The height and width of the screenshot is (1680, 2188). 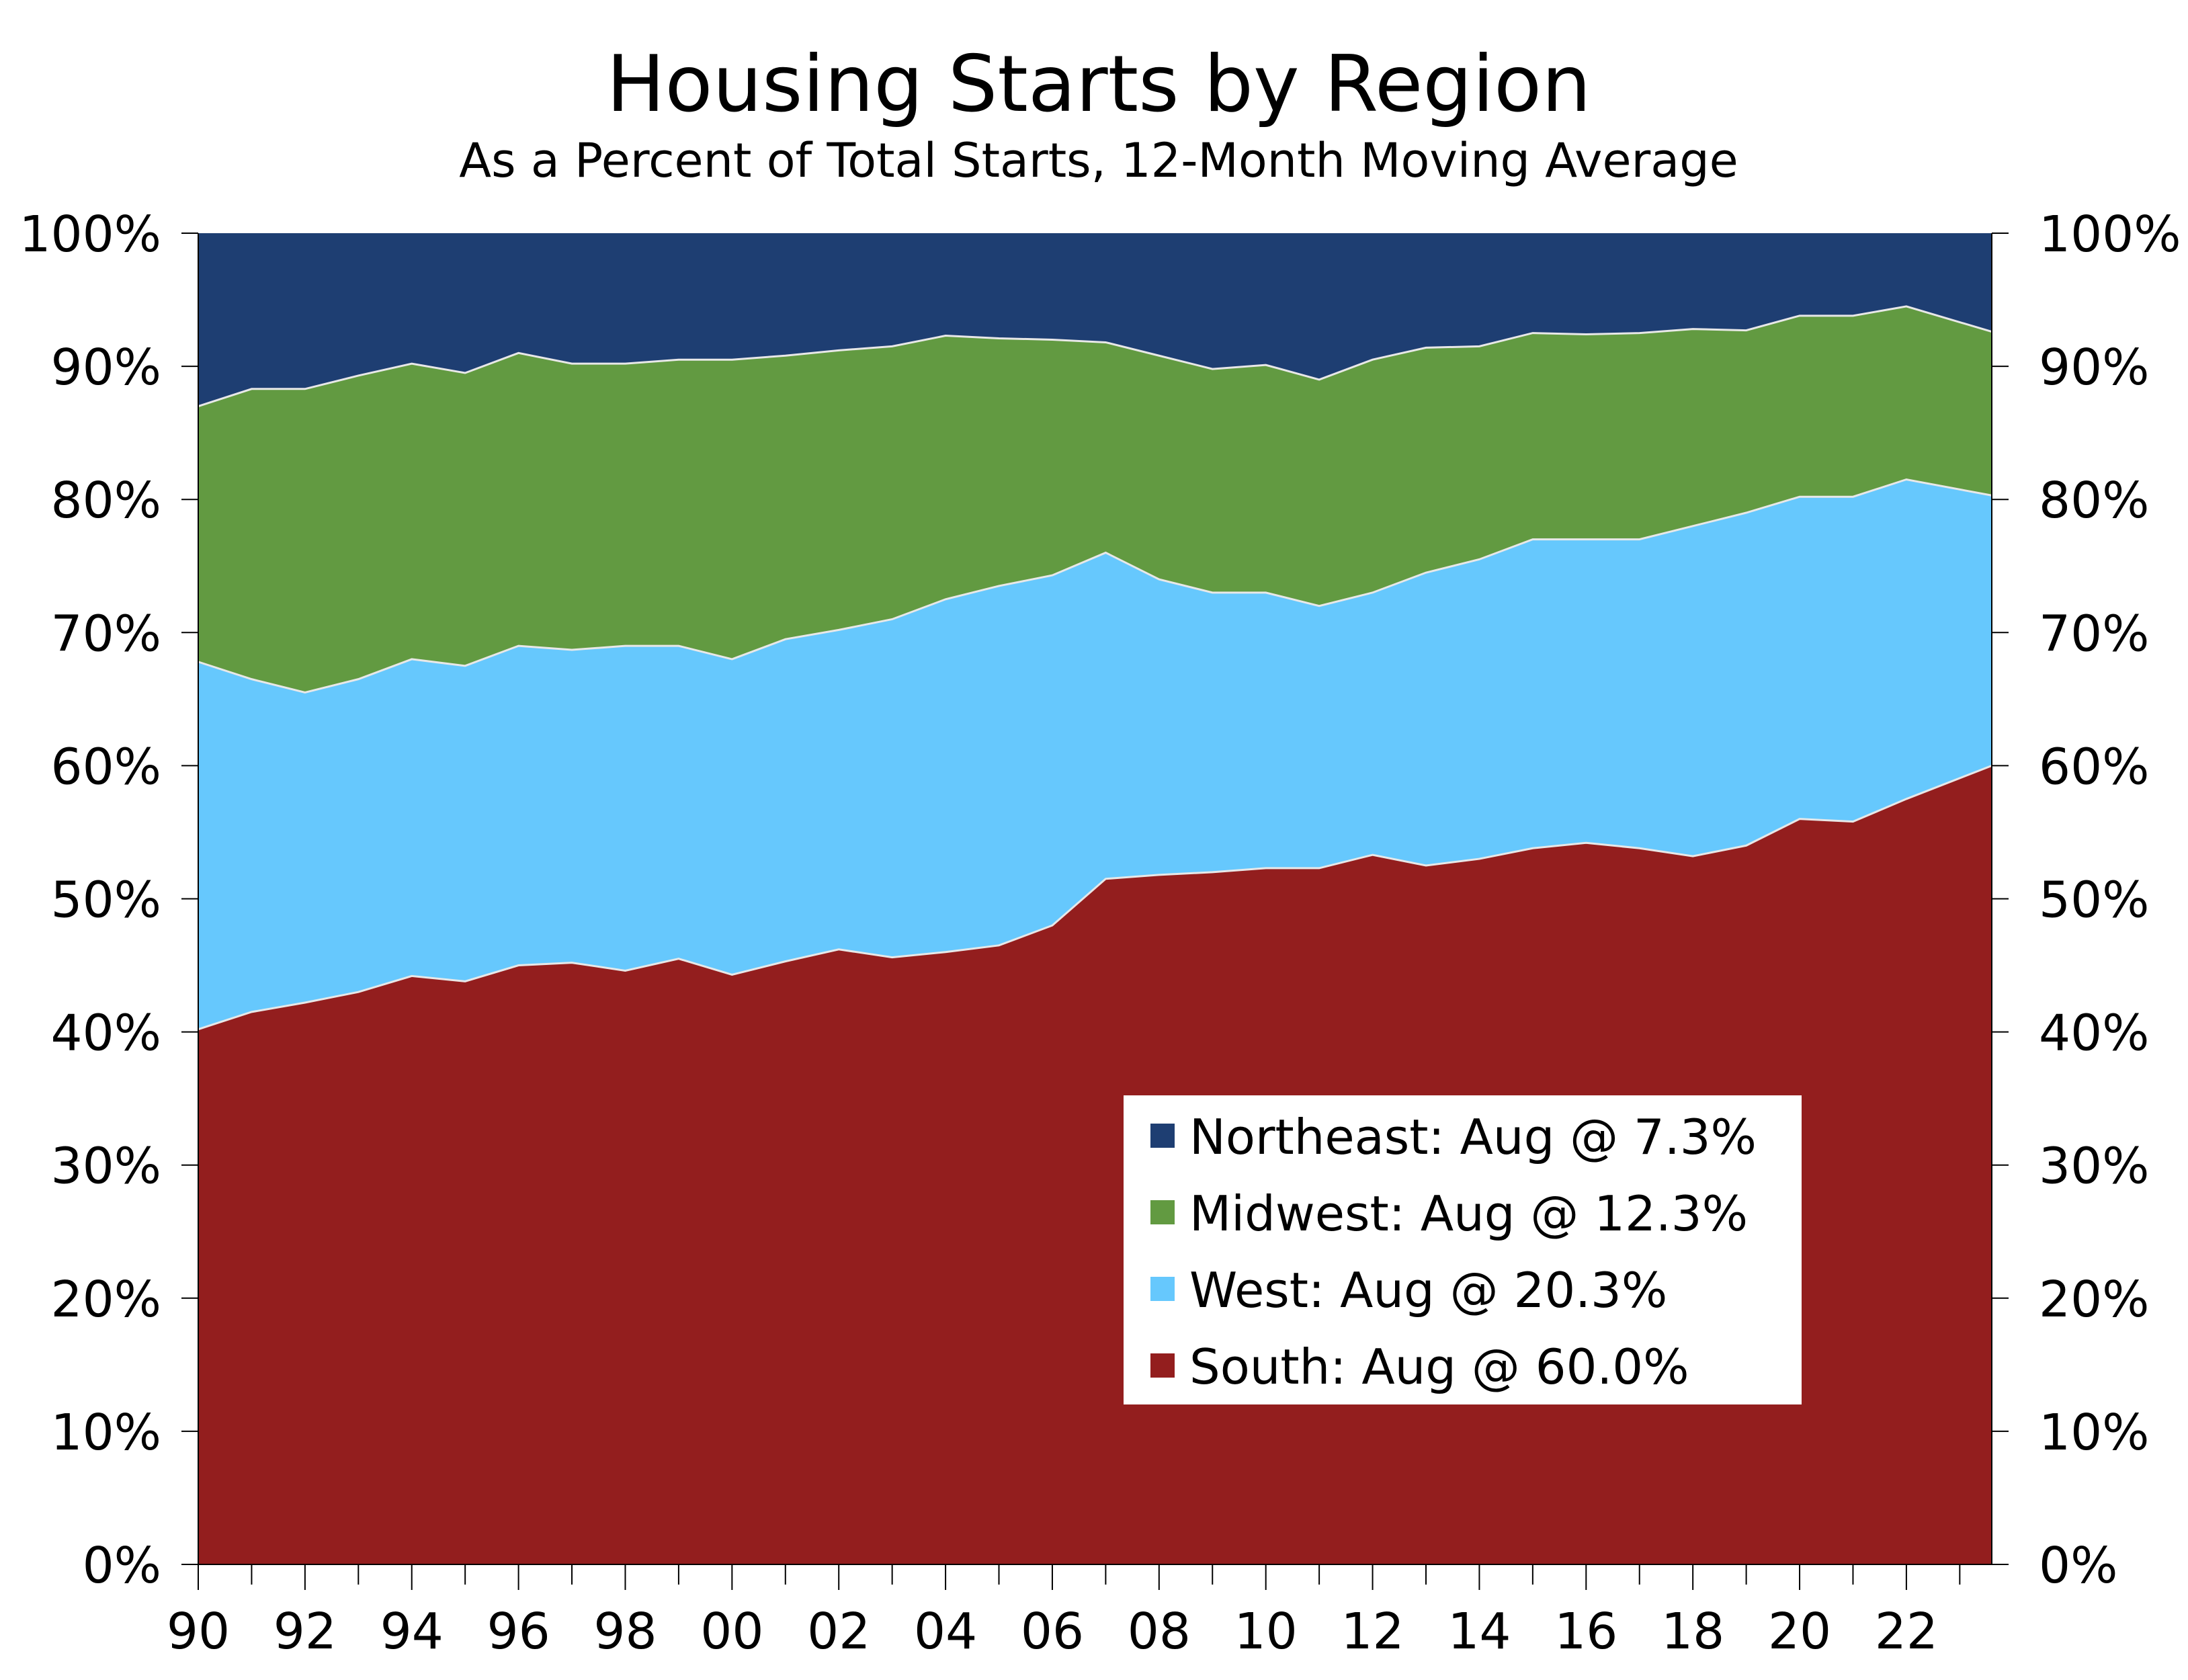 I want to click on boundary-west, so click(x=1095, y=586).